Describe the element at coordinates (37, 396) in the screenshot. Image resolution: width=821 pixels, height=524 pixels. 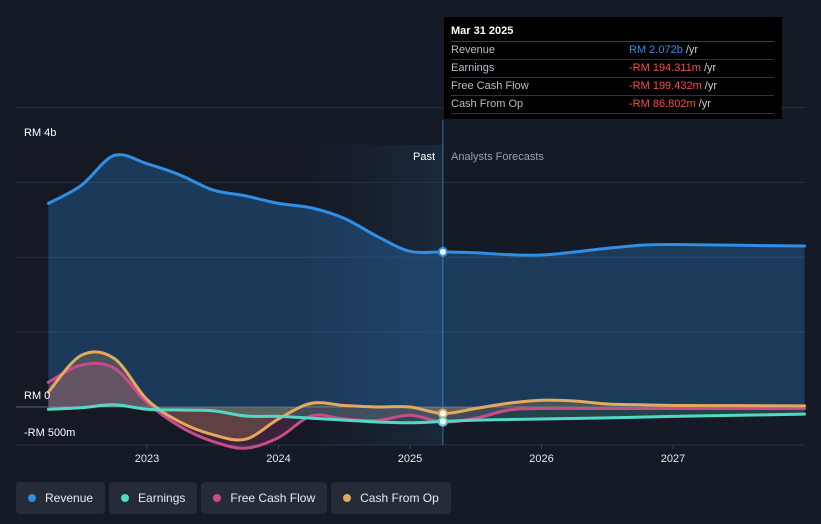
I see `y-label-zero: RM 0` at that location.